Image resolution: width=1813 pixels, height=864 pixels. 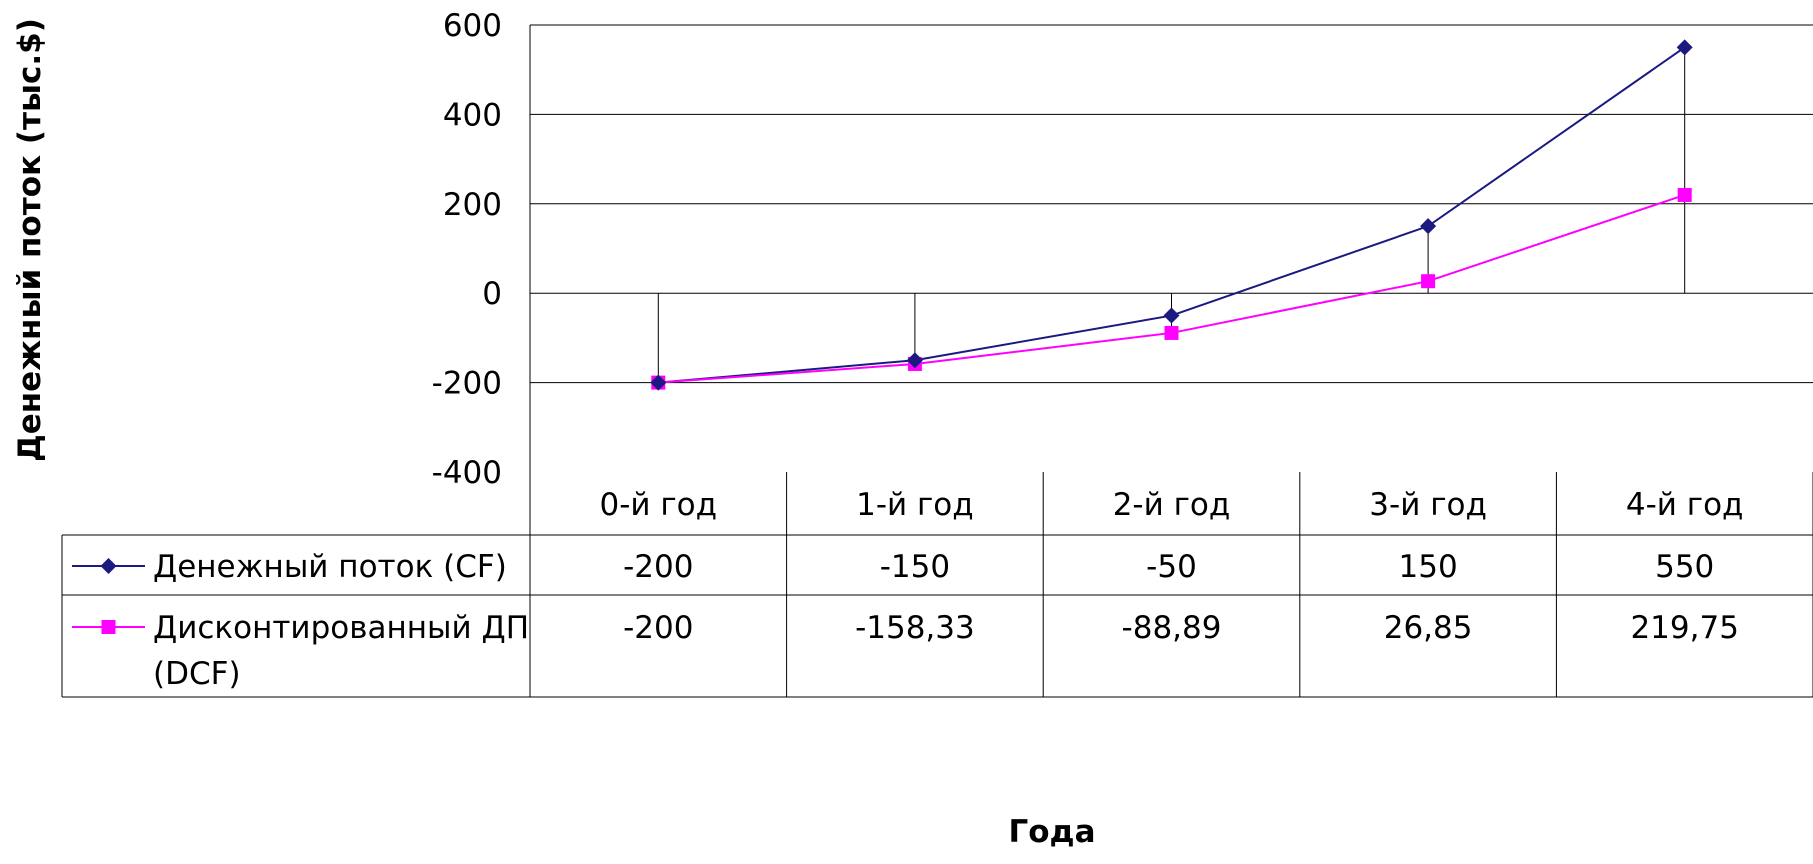 What do you see at coordinates (472, 26) in the screenshot?
I see `y-tick-label: 600` at bounding box center [472, 26].